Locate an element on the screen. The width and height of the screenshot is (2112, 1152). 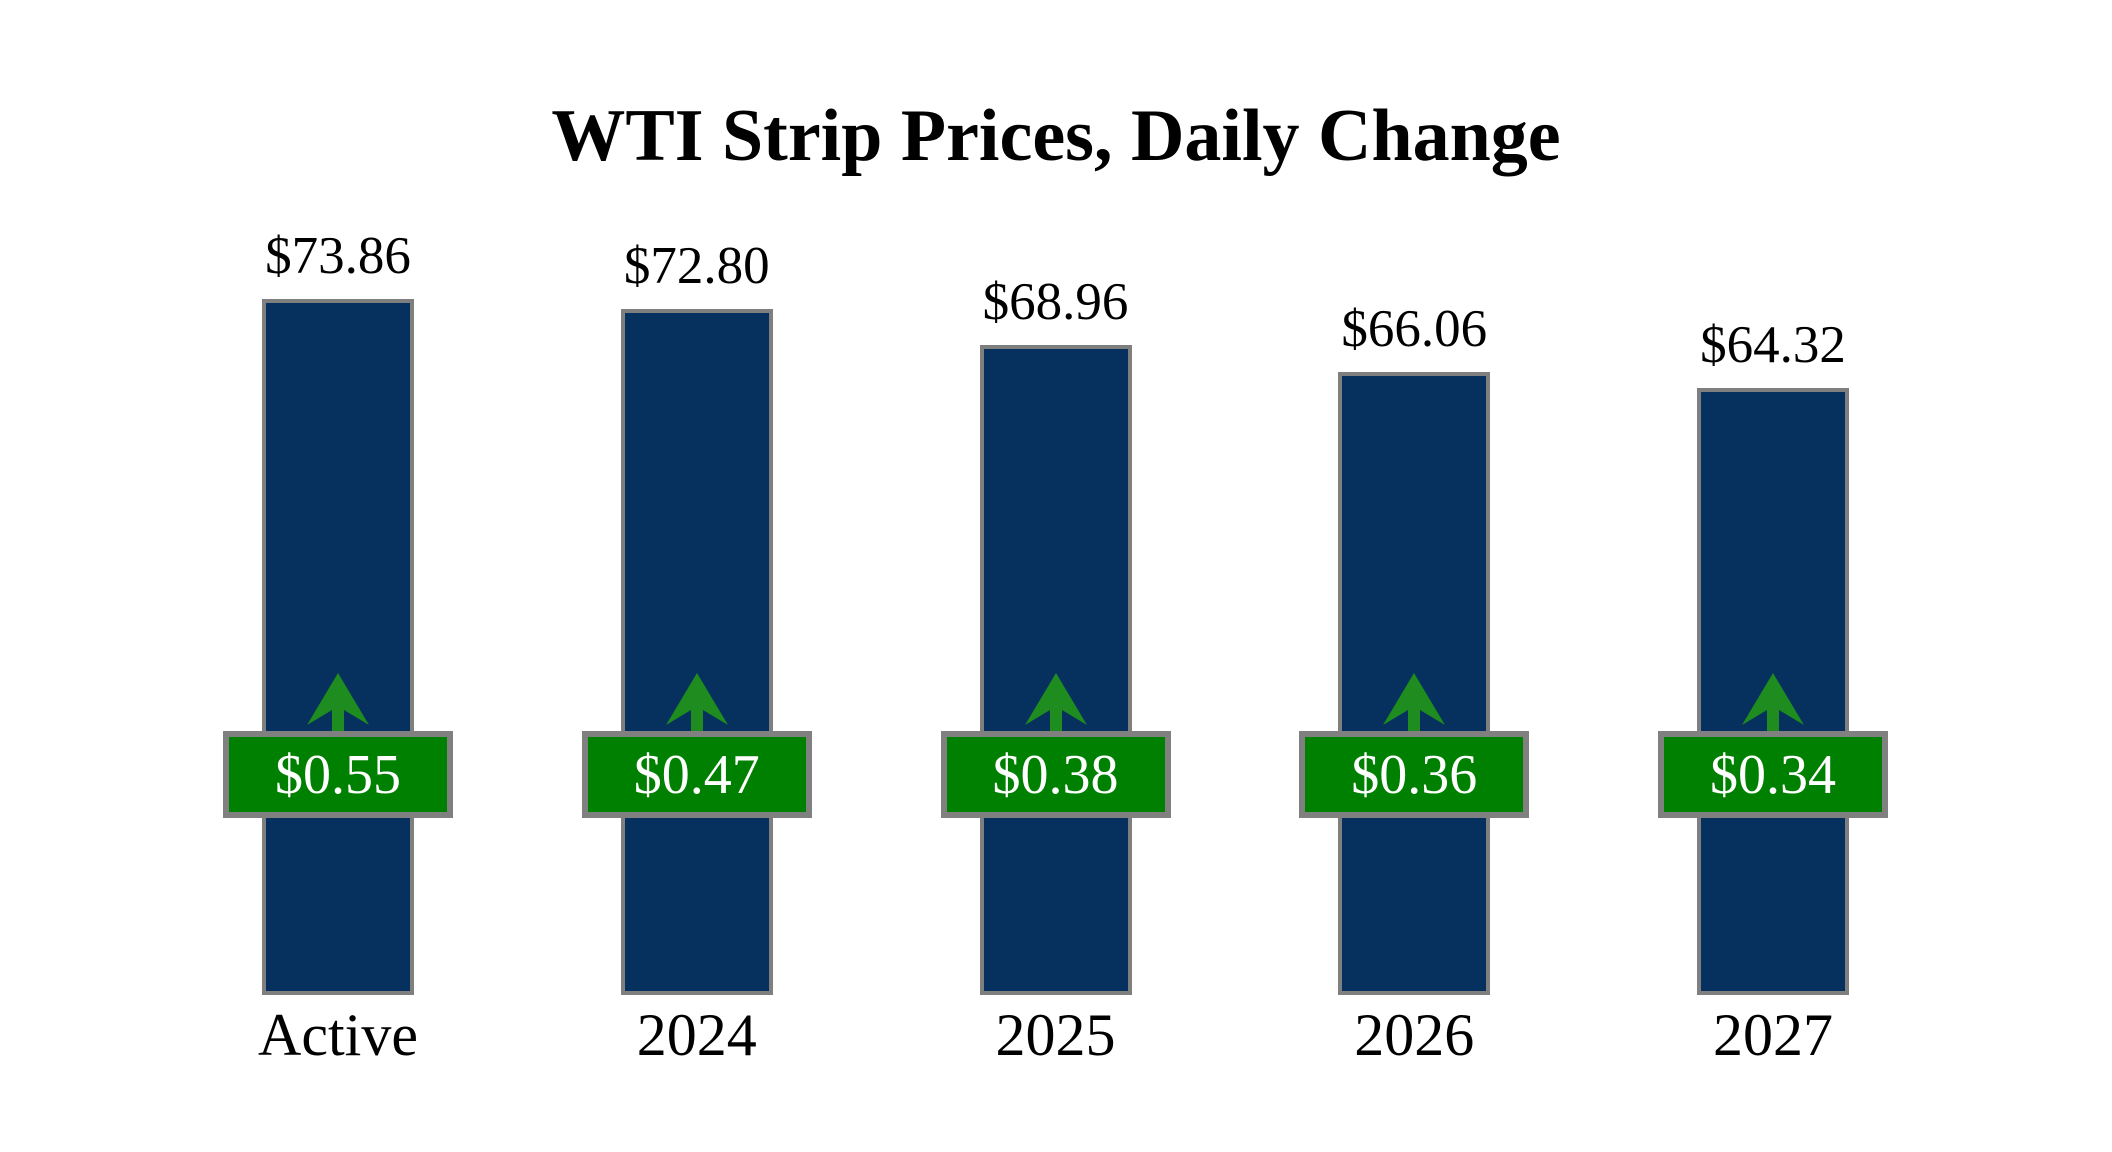
bar-value-label: $73.86 is located at coordinates (338, 256).